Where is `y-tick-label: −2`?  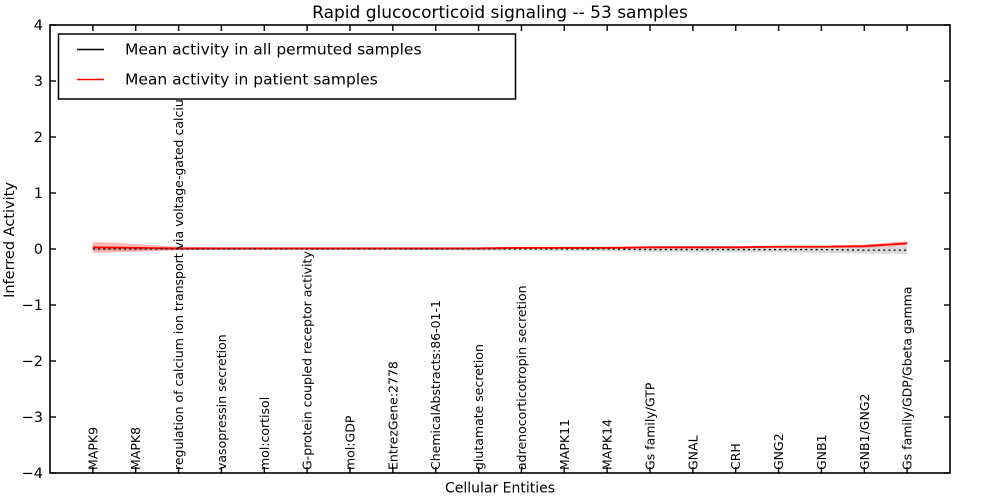 y-tick-label: −2 is located at coordinates (32, 362).